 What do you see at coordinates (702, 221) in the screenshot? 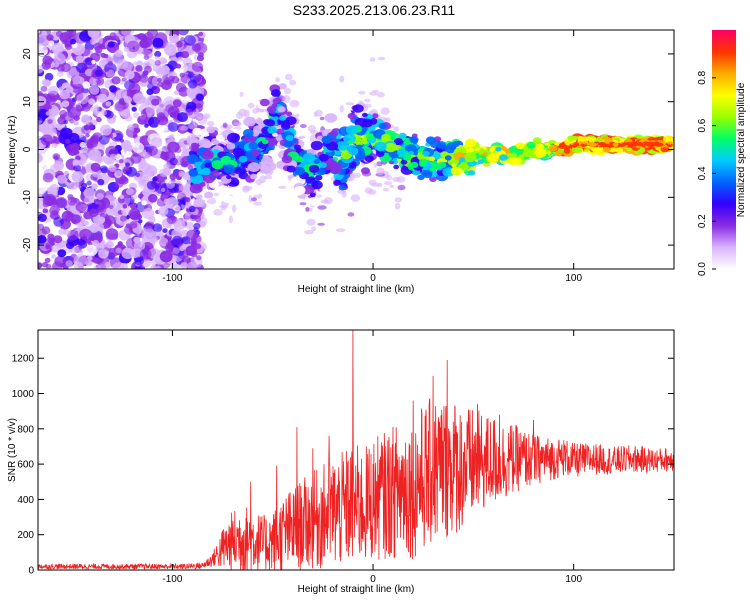
I see `colorbar-tick-label: 0.2` at bounding box center [702, 221].